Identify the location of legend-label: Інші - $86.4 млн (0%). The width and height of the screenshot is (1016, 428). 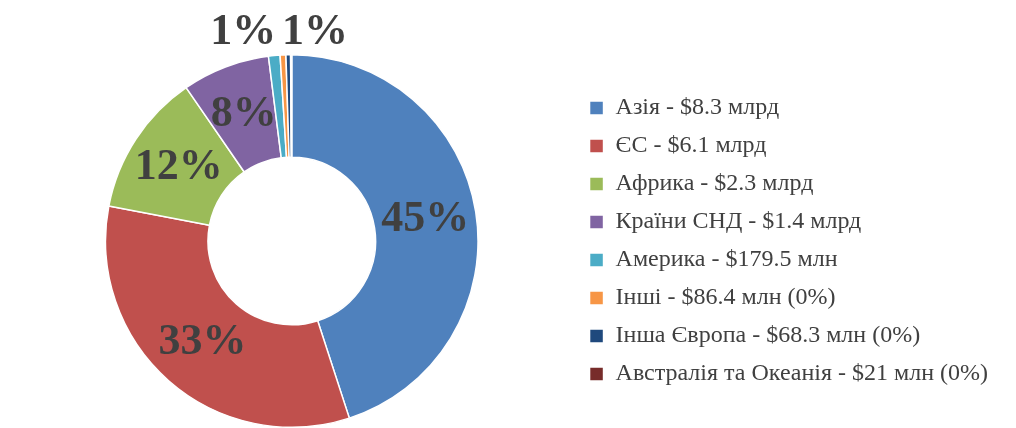
(725, 296).